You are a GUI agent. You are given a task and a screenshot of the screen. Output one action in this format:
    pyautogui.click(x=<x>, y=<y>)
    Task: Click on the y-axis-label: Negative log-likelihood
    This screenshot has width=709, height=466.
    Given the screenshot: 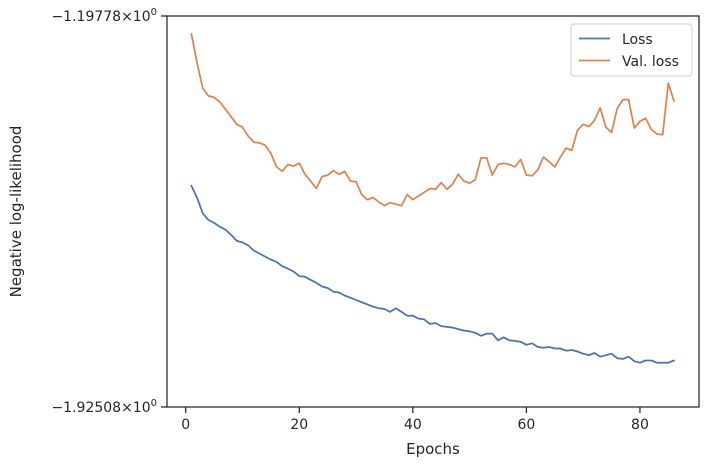 What is the action you would take?
    pyautogui.click(x=16, y=212)
    